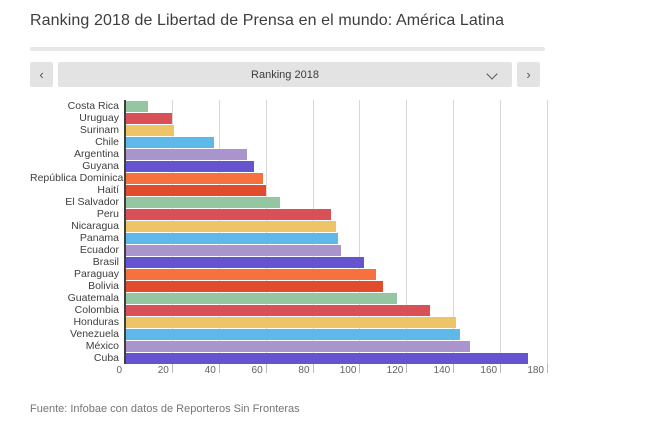  Describe the element at coordinates (99, 238) in the screenshot. I see `category-label: Panama` at that location.